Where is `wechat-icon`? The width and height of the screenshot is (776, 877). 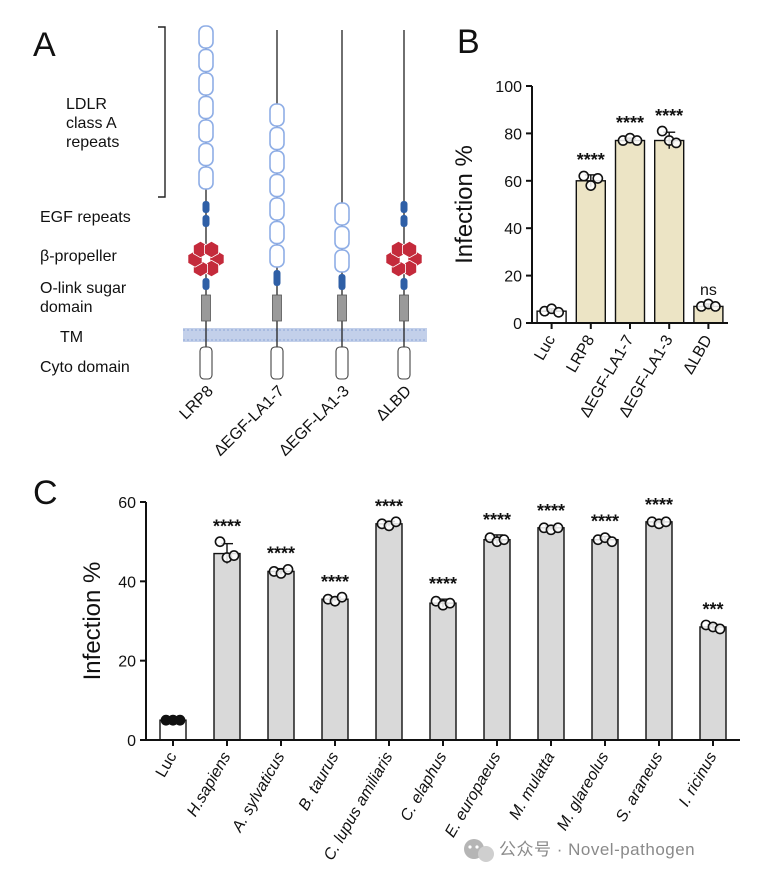 wechat-icon is located at coordinates (479, 850).